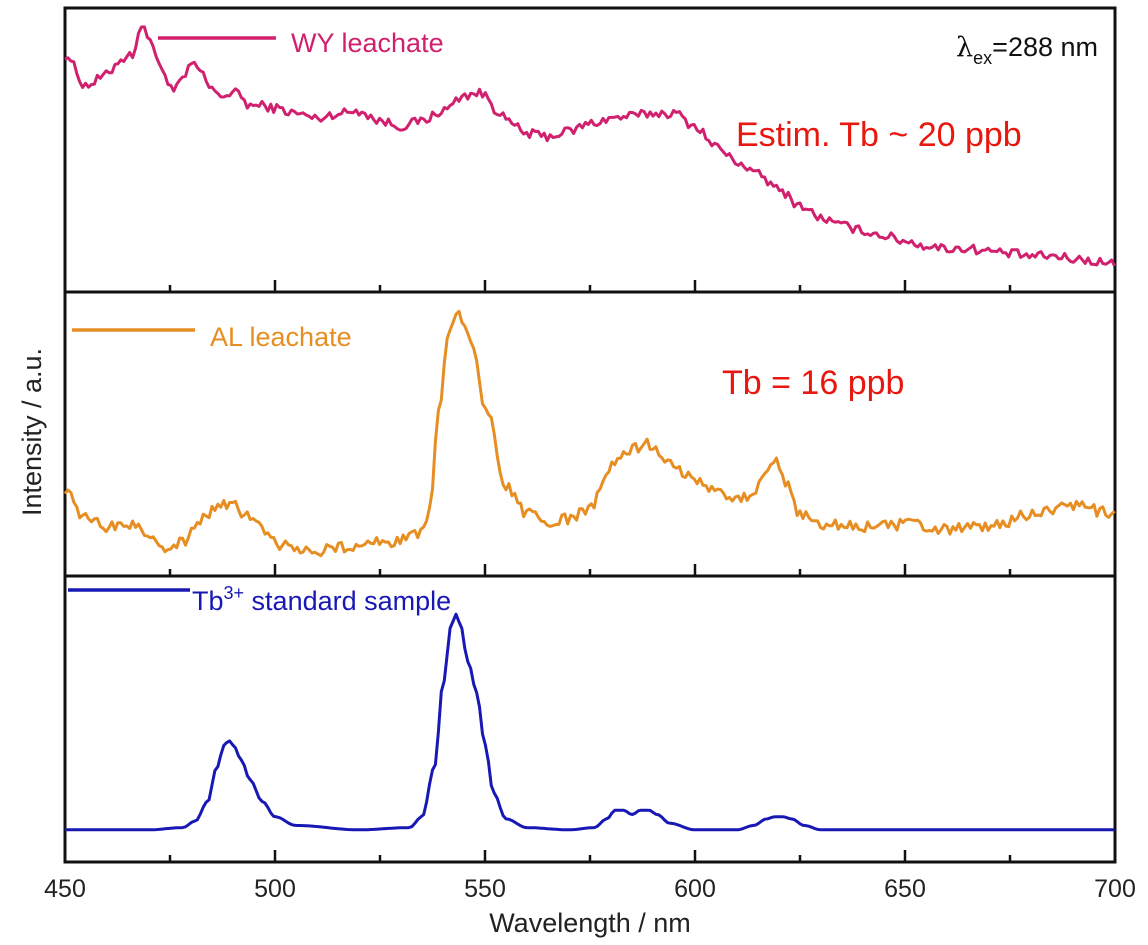 The image size is (1148, 945). What do you see at coordinates (964, 47) in the screenshot?
I see `lambda-symbol: λ` at bounding box center [964, 47].